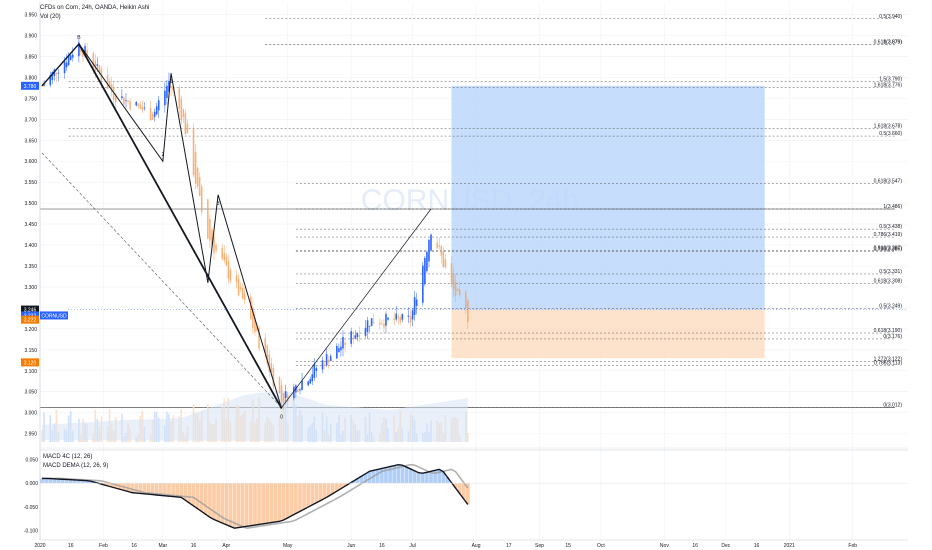  I want to click on stop-zone, so click(608, 334).